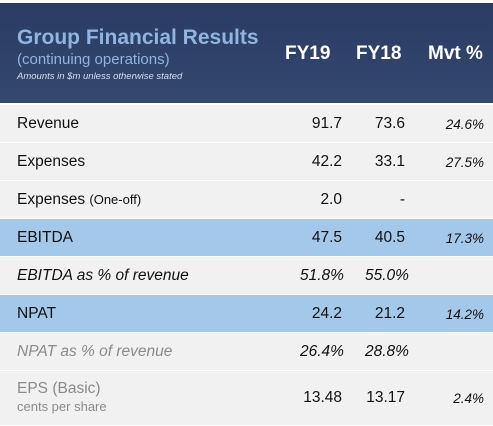 The width and height of the screenshot is (493, 426). Describe the element at coordinates (37, 313) in the screenshot. I see `row-label: NPAT` at that location.